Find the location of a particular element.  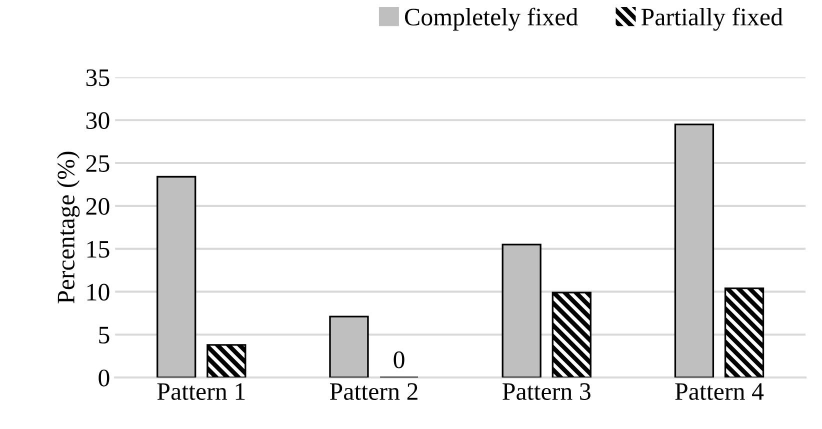

y-tick-label: 0 is located at coordinates (104, 378).